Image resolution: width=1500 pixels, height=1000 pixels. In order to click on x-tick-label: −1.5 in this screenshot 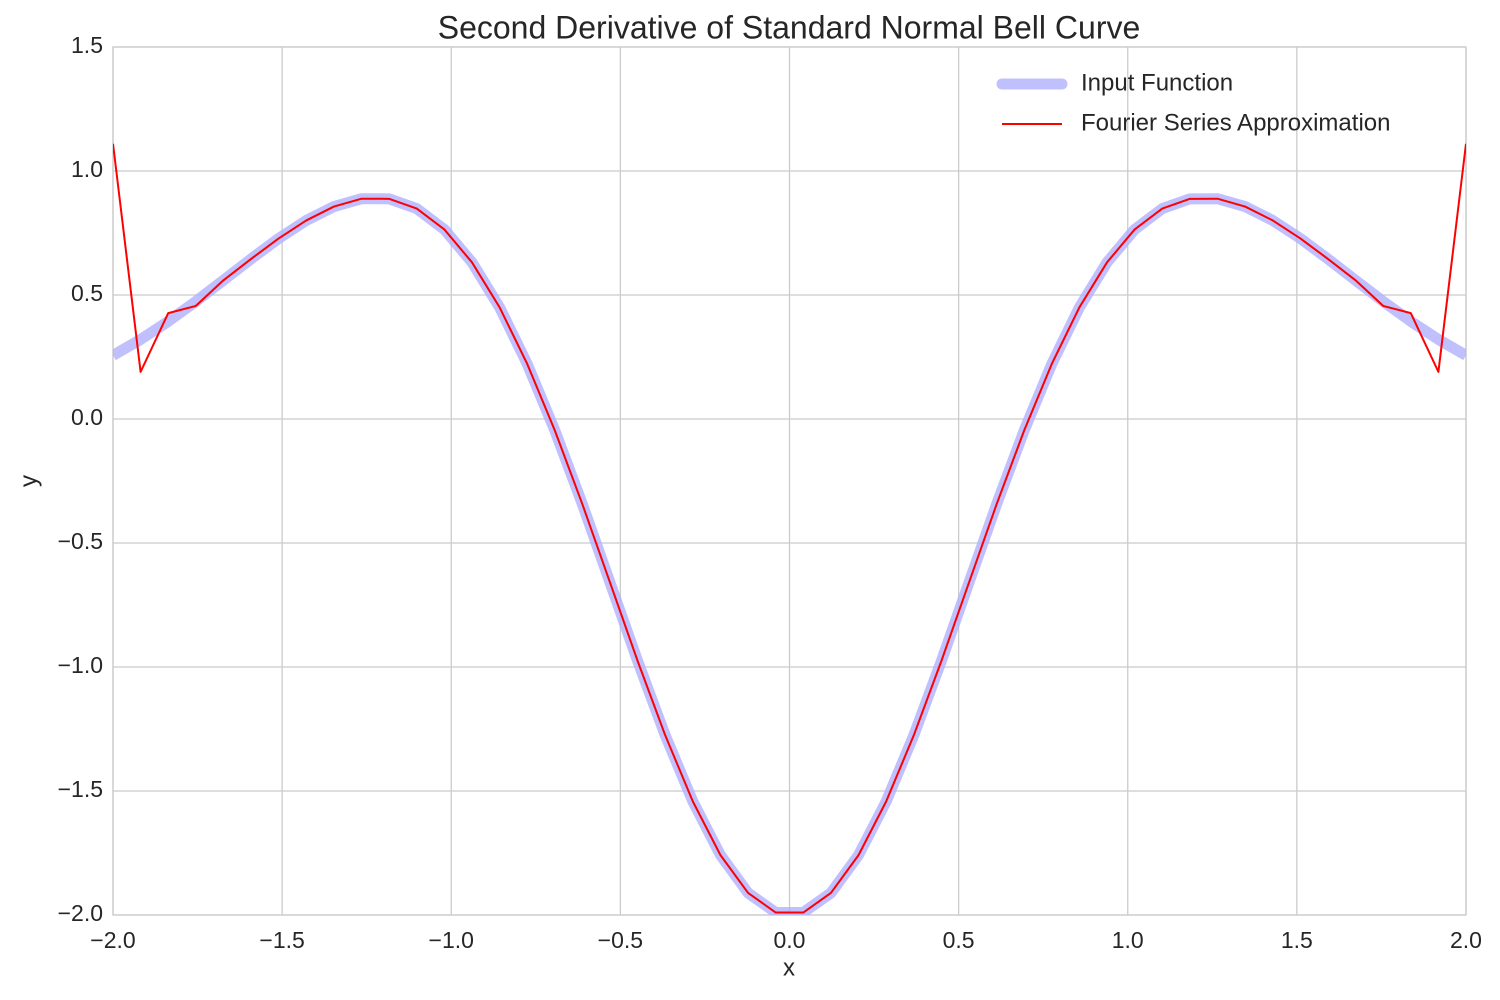, I will do `click(281, 940)`.